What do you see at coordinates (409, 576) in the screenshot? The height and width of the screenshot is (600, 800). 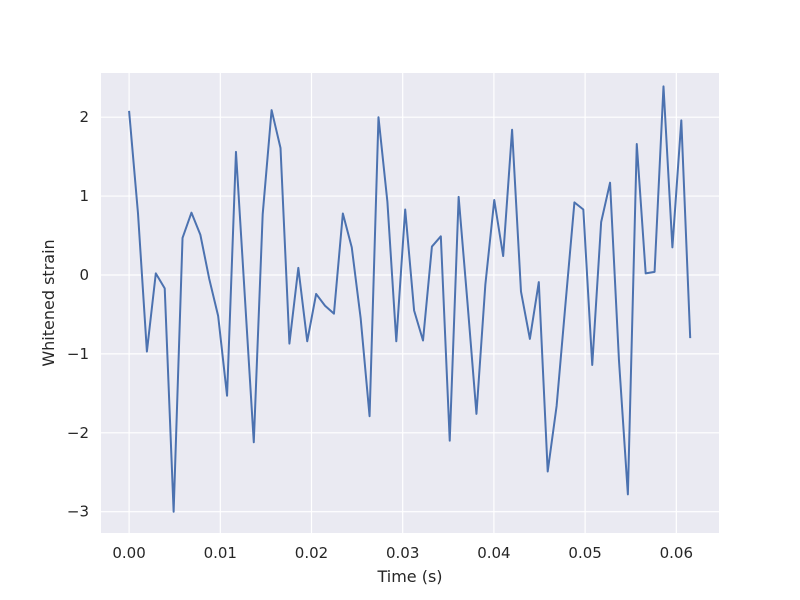 I see `x-axis-label: Time (s)` at bounding box center [409, 576].